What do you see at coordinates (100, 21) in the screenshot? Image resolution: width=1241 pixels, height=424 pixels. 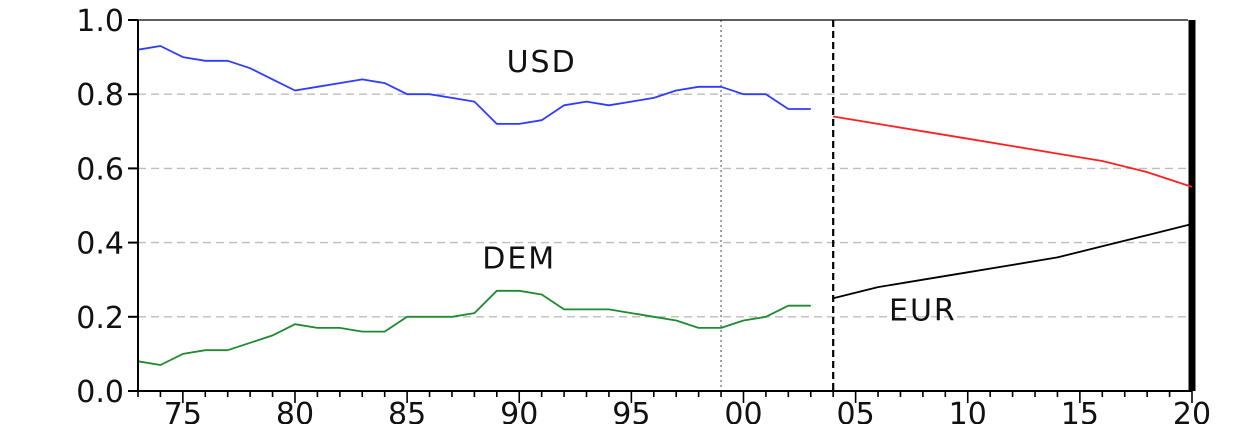 I see `y-tick-label: 1.0` at bounding box center [100, 21].